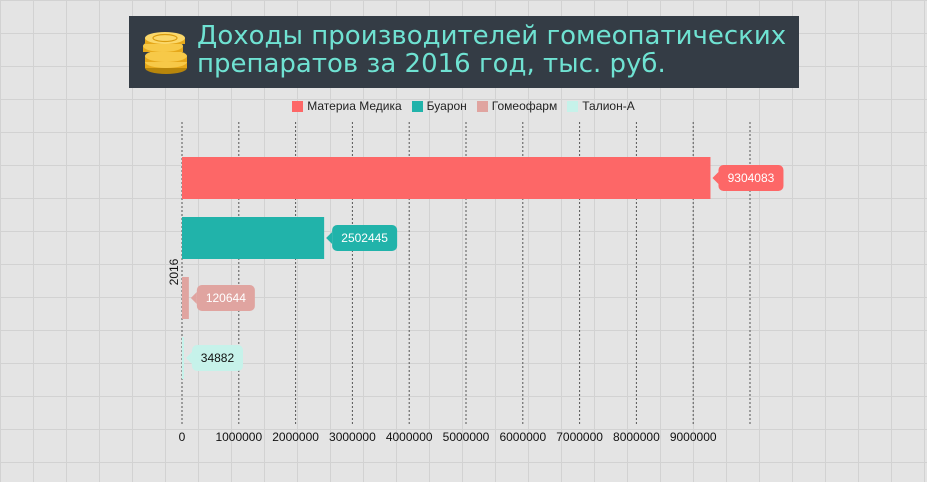 The width and height of the screenshot is (927, 482). I want to click on x-tick-label: 7000000, so click(579, 437).